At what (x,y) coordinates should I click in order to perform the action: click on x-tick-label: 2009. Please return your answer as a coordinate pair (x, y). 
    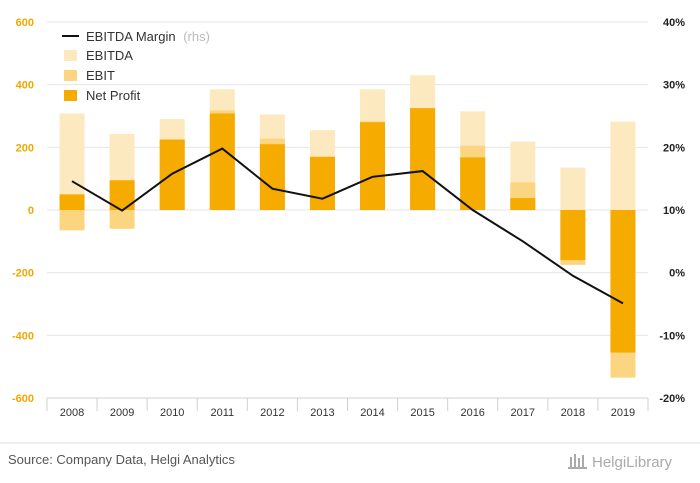
    Looking at the image, I should click on (122, 413).